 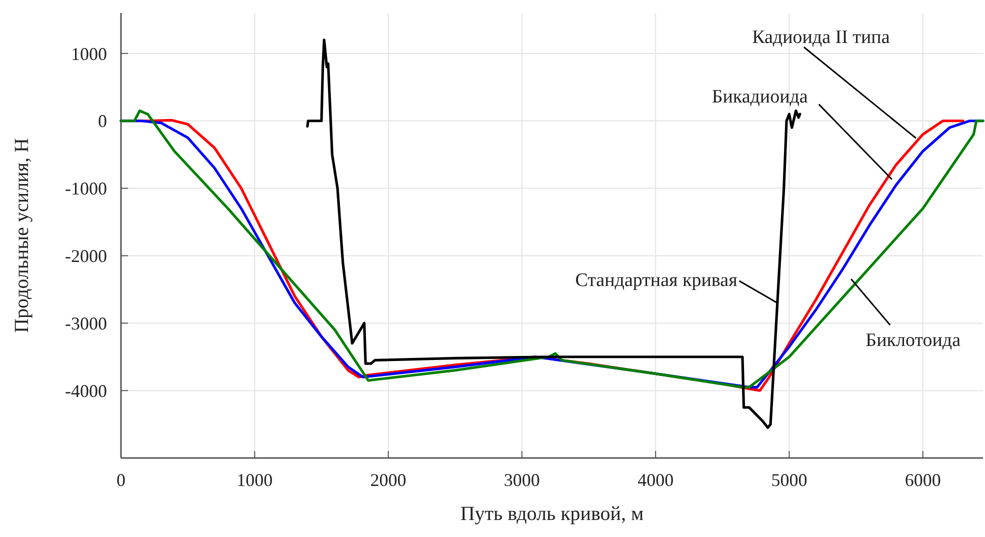 I want to click on x-tick-label: 5000, so click(x=789, y=480).